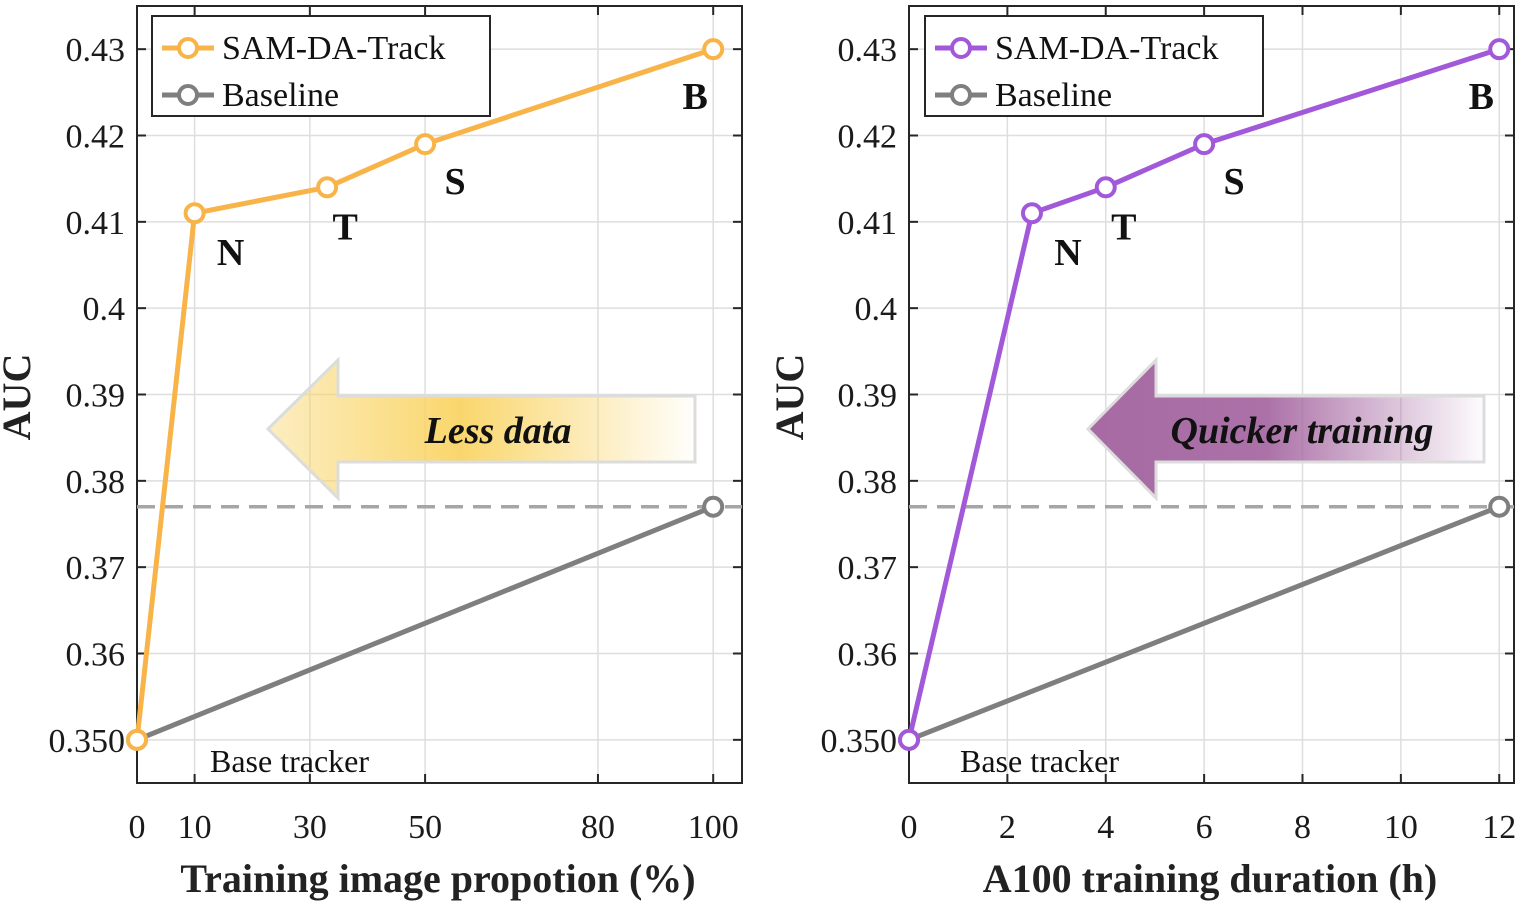 This screenshot has width=1531, height=907. Describe the element at coordinates (1204, 827) in the screenshot. I see `x-tick-label: 6` at that location.